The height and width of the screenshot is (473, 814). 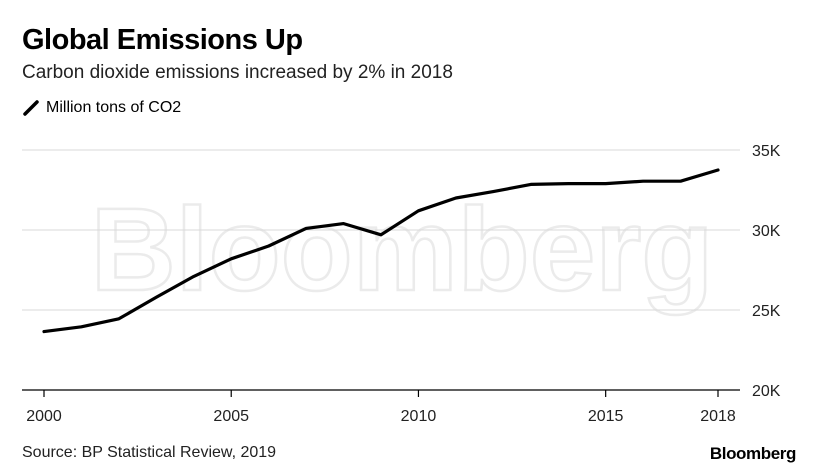 I want to click on legend: Million tons of CO2, so click(x=101, y=108).